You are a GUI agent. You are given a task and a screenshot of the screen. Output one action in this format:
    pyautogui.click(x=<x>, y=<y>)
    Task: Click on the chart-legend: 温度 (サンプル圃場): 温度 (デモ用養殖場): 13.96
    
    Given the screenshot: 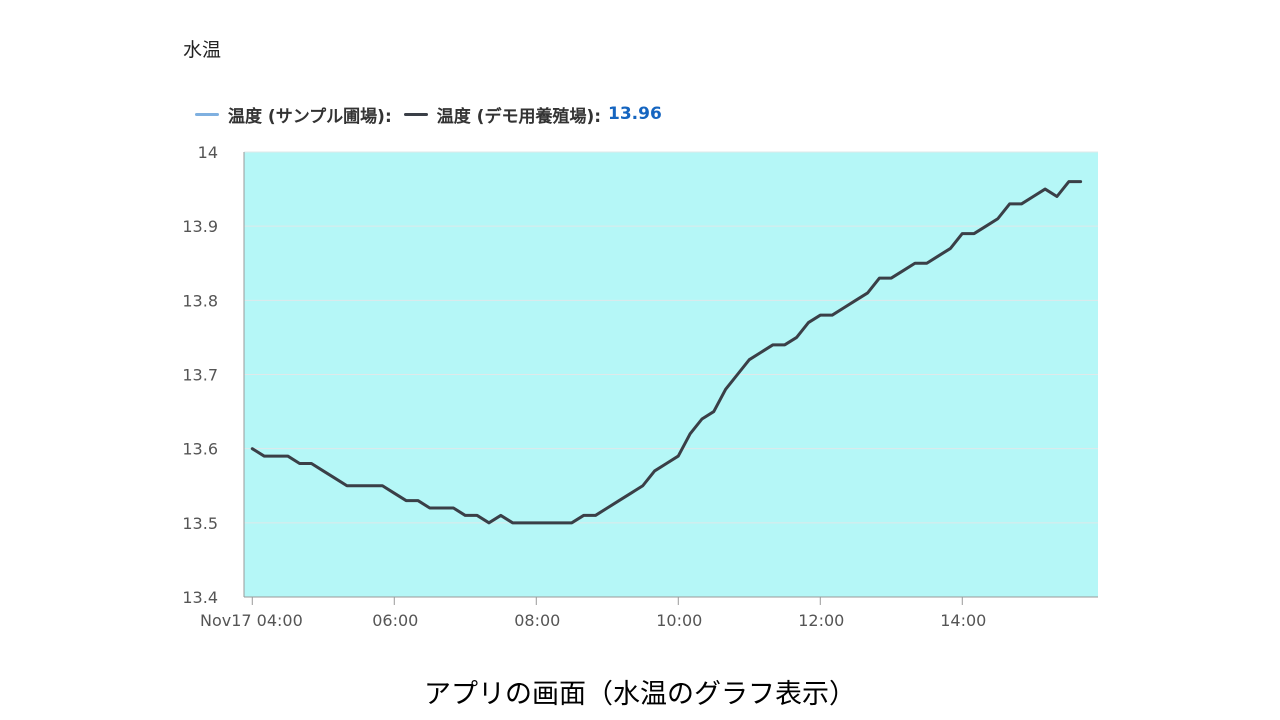 What is the action you would take?
    pyautogui.click(x=434, y=114)
    